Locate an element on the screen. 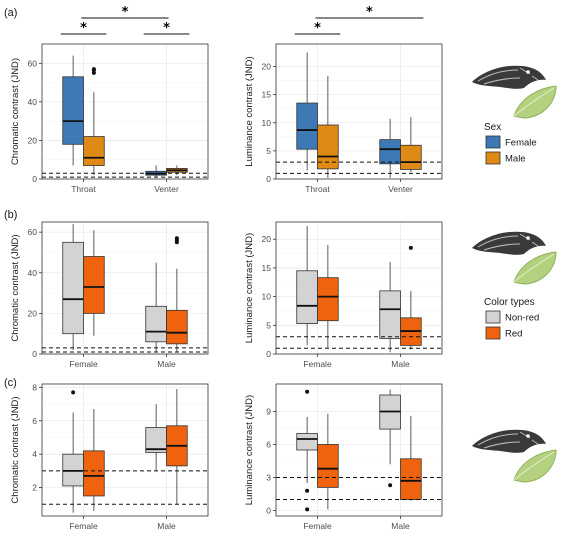 The height and width of the screenshot is (544, 568). lizard-leaf-illustration-b is located at coordinates (514, 258).